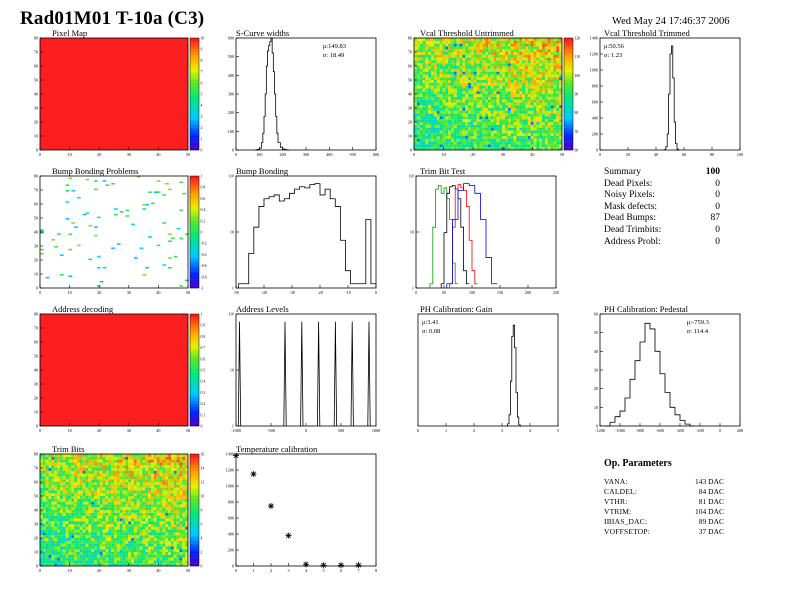 The image size is (792, 612). Describe the element at coordinates (670, 370) in the screenshot. I see `plot-frame` at that location.